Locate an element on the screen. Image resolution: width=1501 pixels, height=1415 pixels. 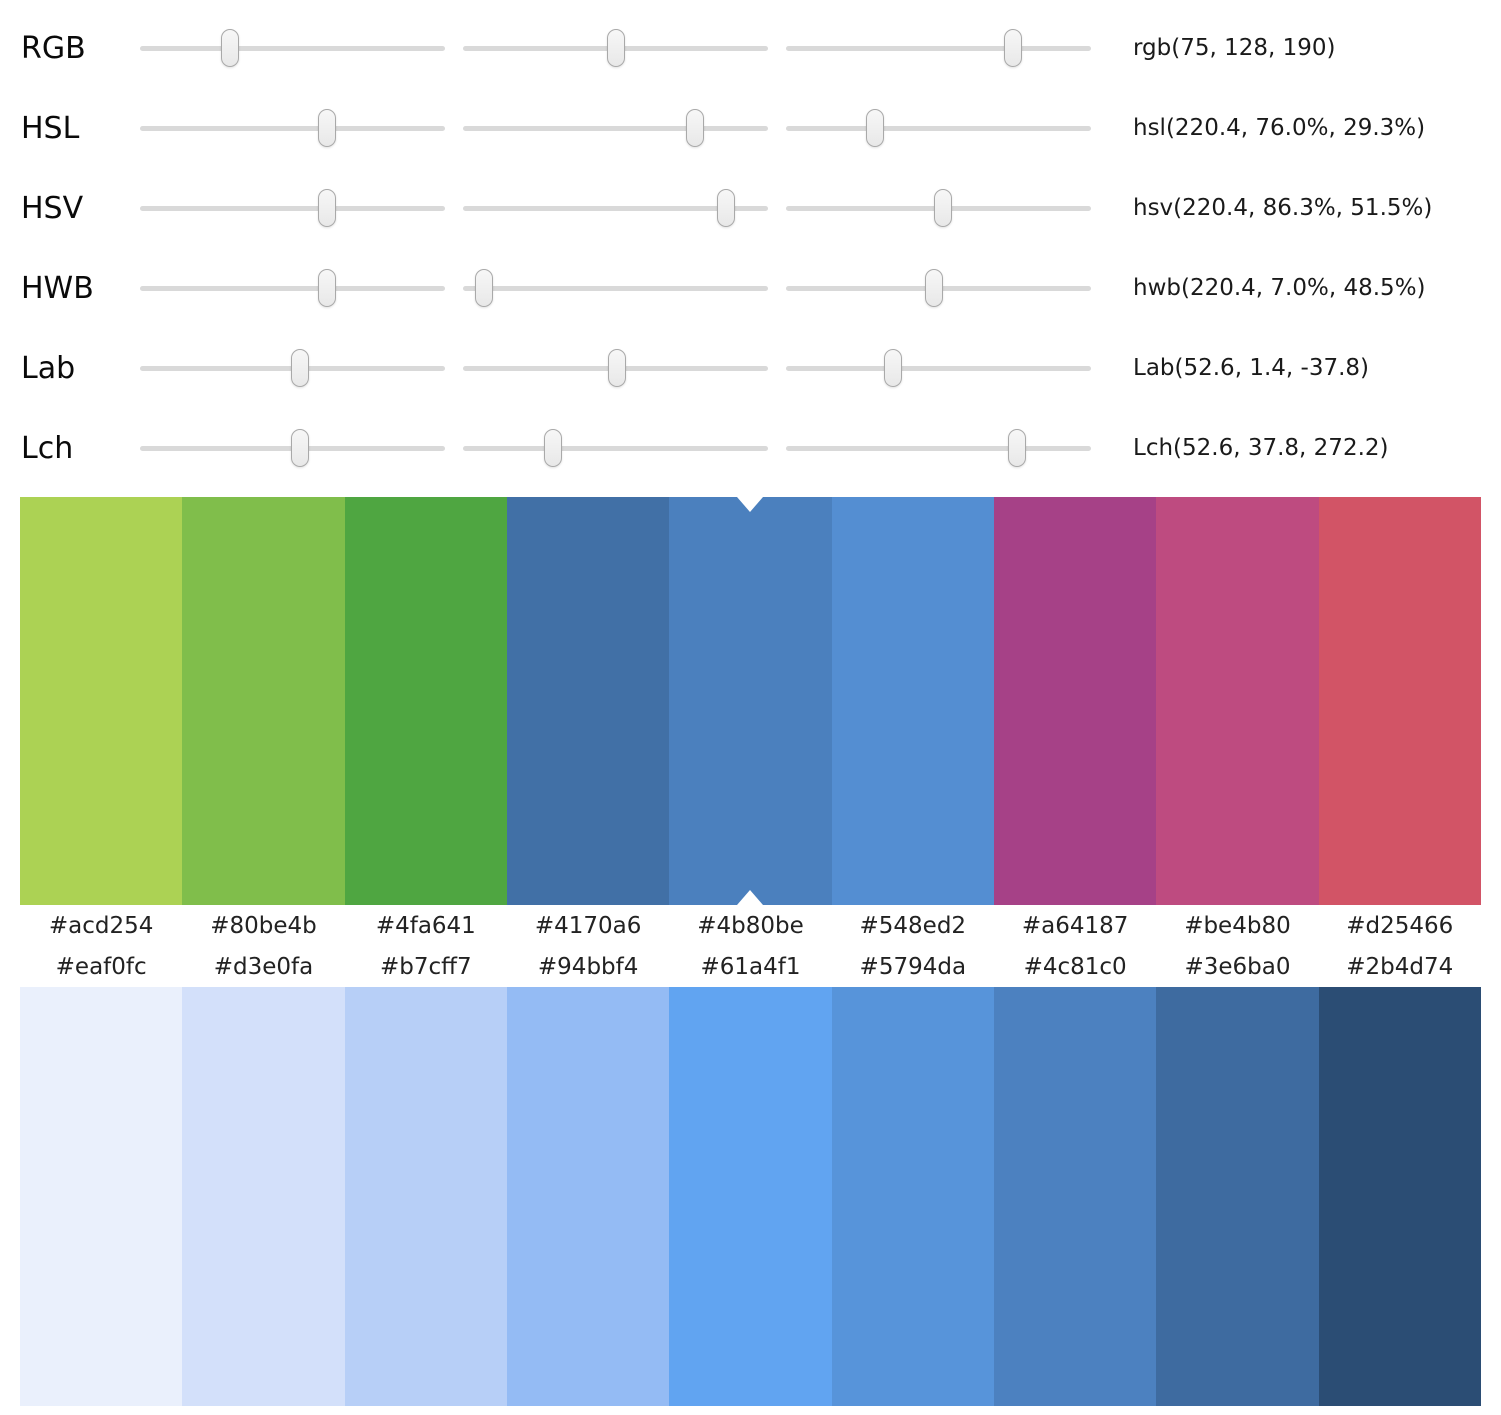
shade-hex-label-1: #d3e0fa is located at coordinates (263, 966).